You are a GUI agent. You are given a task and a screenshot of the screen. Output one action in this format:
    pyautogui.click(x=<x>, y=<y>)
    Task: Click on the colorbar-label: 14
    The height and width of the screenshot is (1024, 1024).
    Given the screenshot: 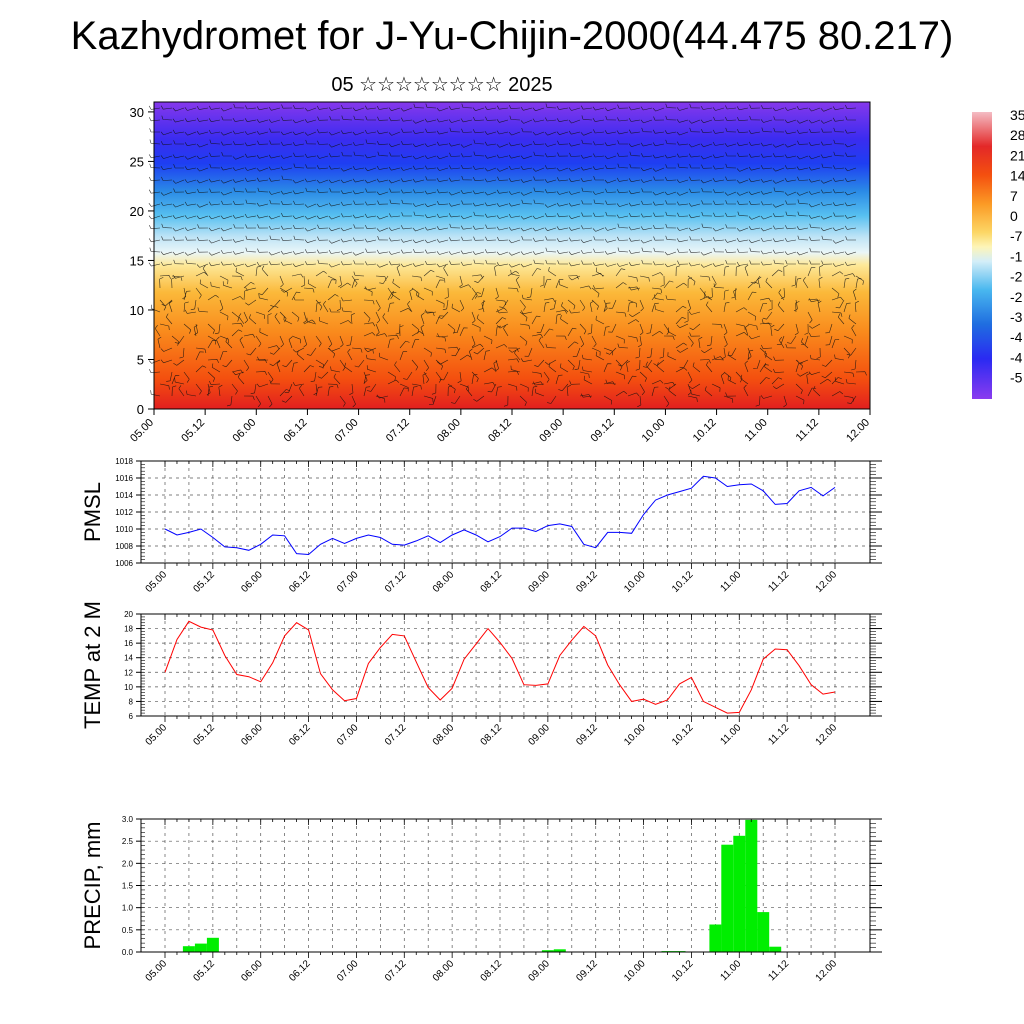 What is the action you would take?
    pyautogui.click(x=1017, y=176)
    